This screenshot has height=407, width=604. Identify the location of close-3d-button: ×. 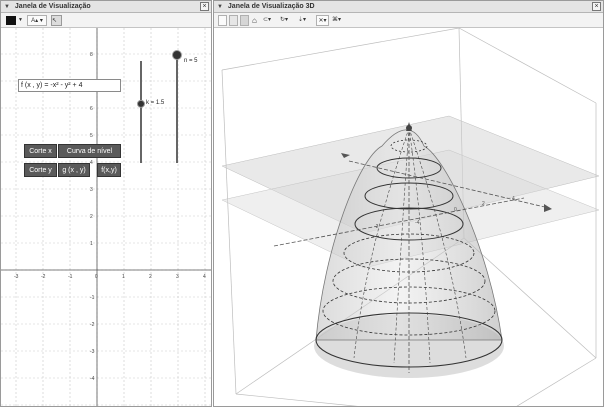
(596, 6).